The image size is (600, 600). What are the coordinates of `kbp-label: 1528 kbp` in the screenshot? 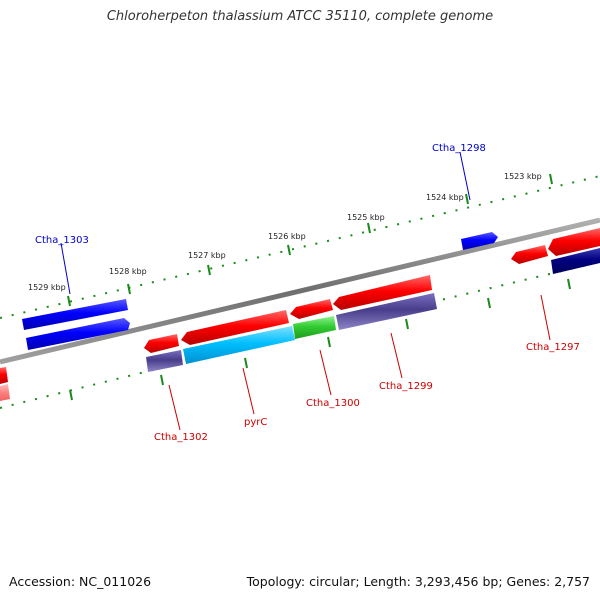 It's located at (128, 271).